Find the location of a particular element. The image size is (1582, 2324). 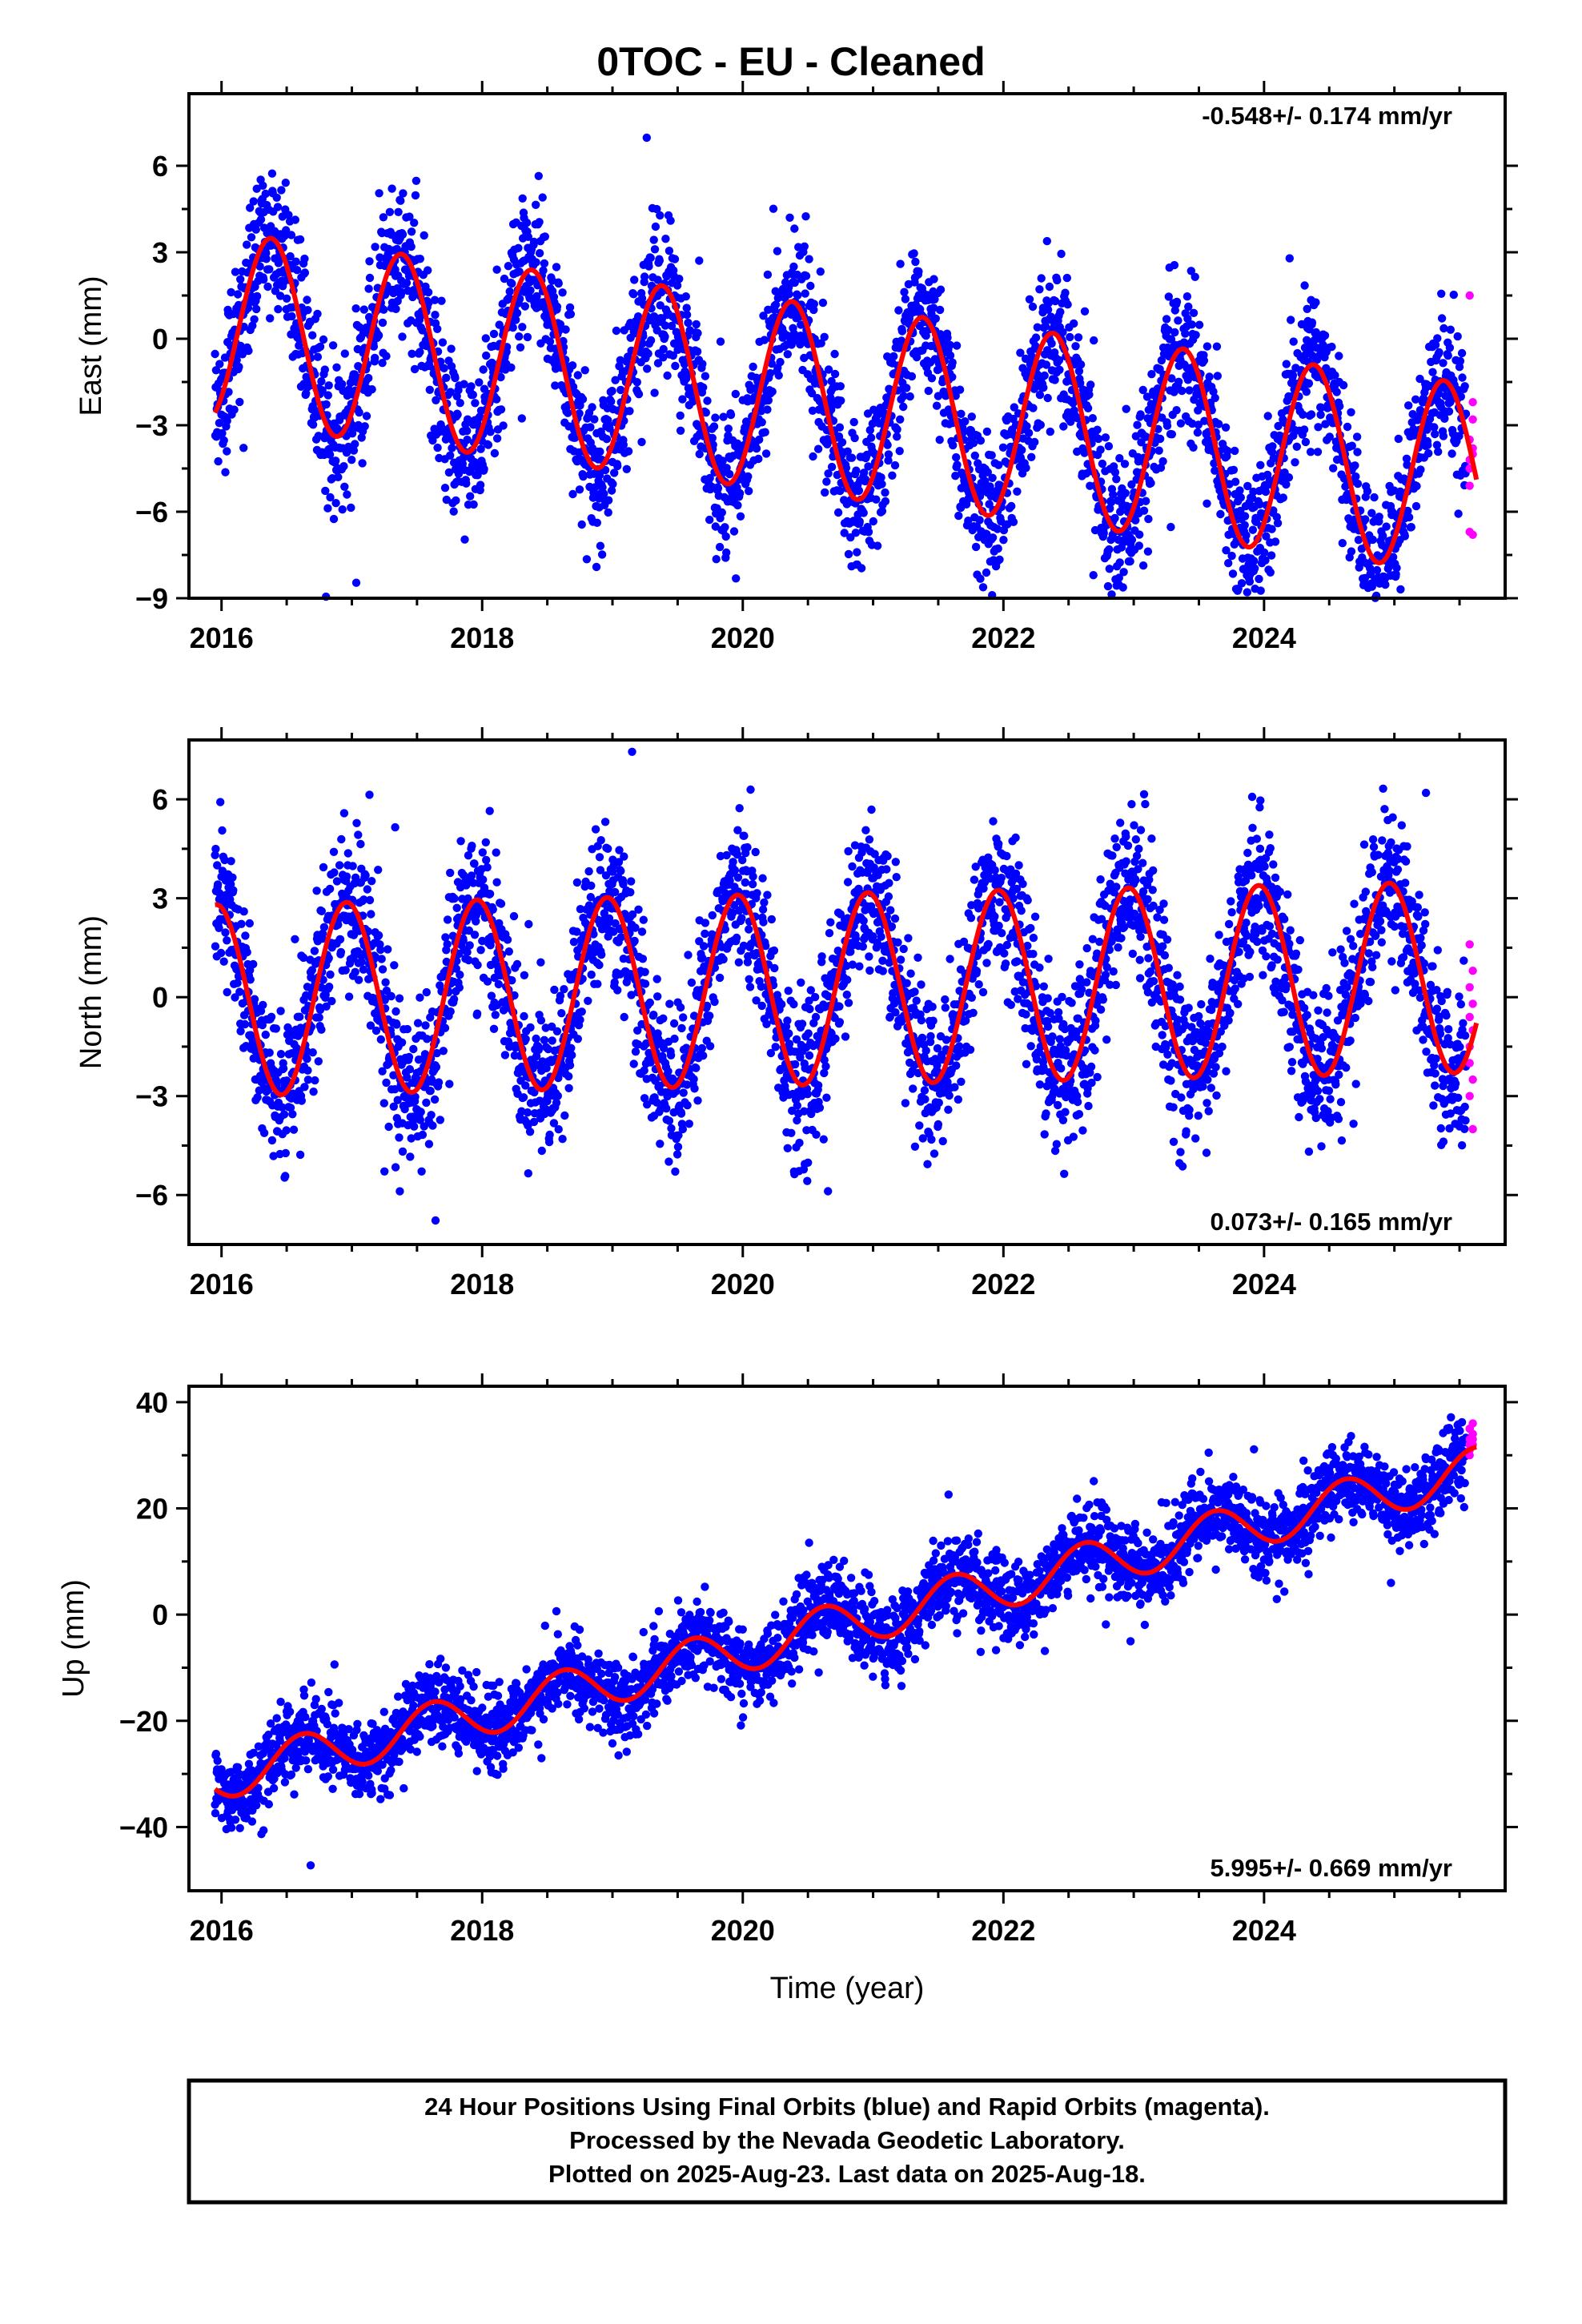

east-xtick-label-2016: 2016 is located at coordinates (222, 637).